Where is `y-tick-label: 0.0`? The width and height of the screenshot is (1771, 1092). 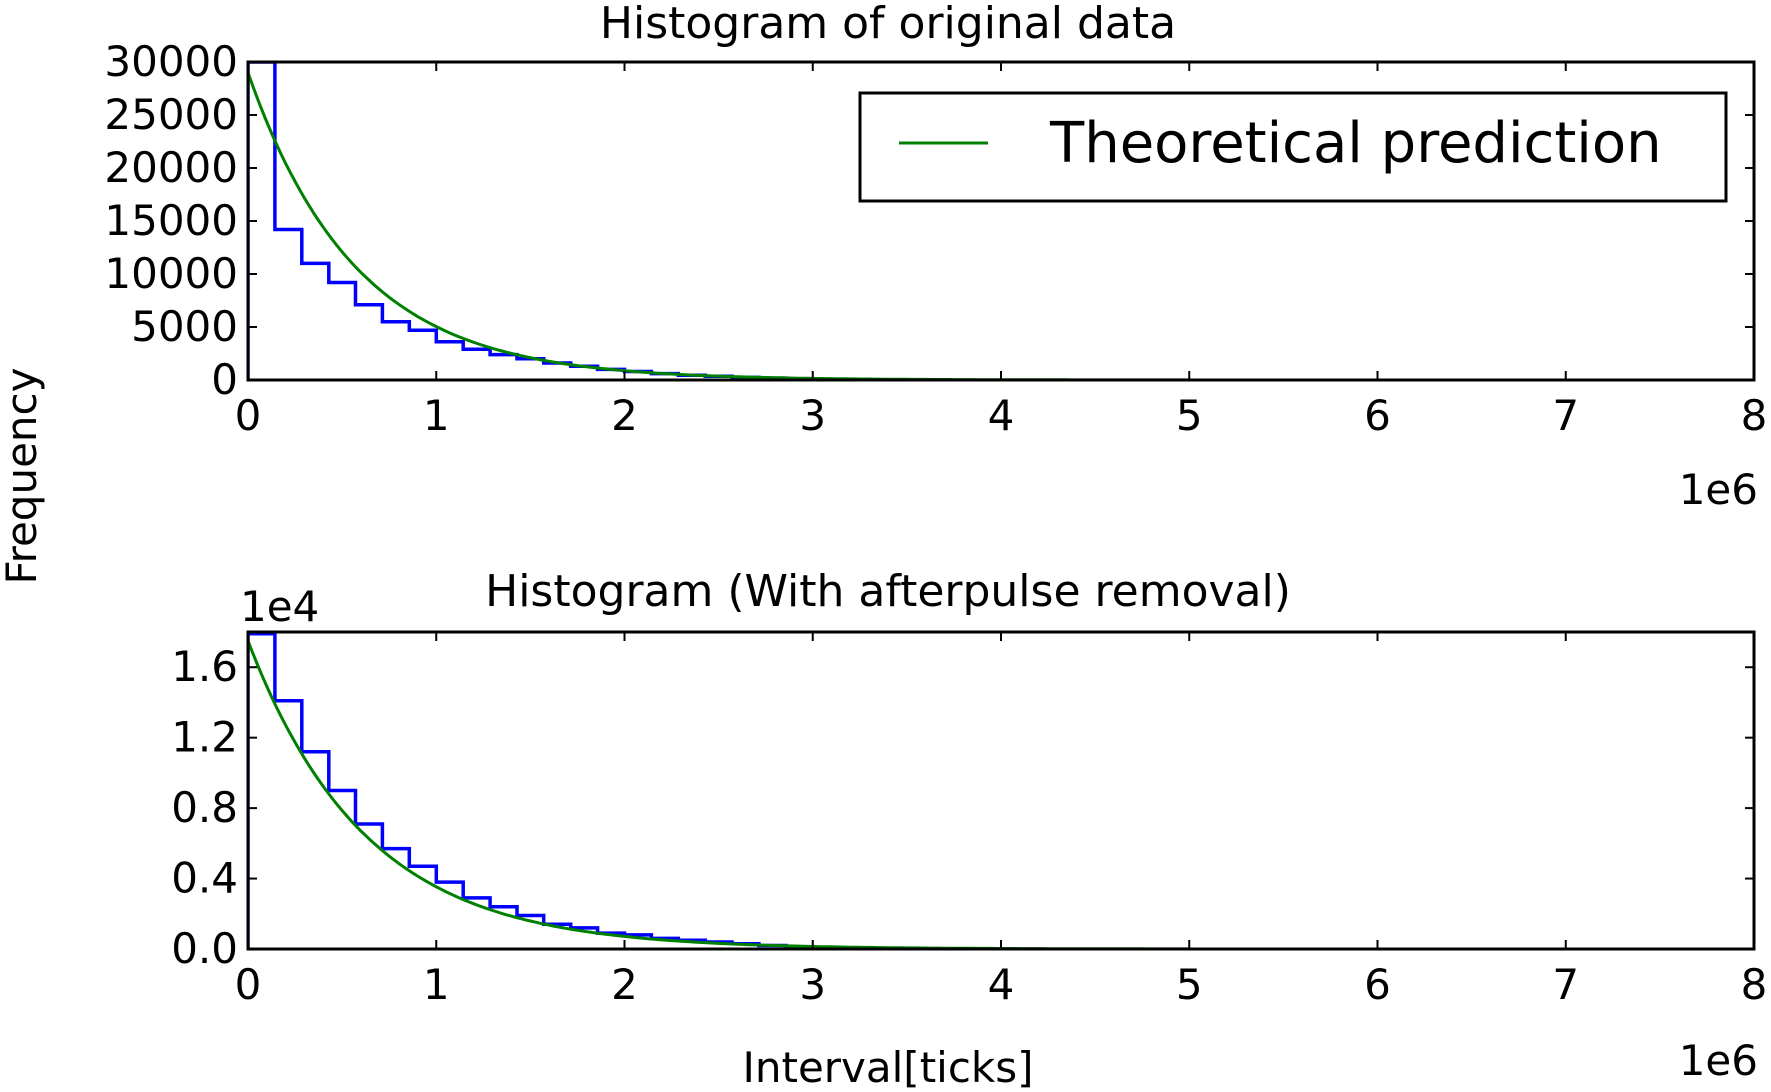
y-tick-label: 0.0 is located at coordinates (204, 948).